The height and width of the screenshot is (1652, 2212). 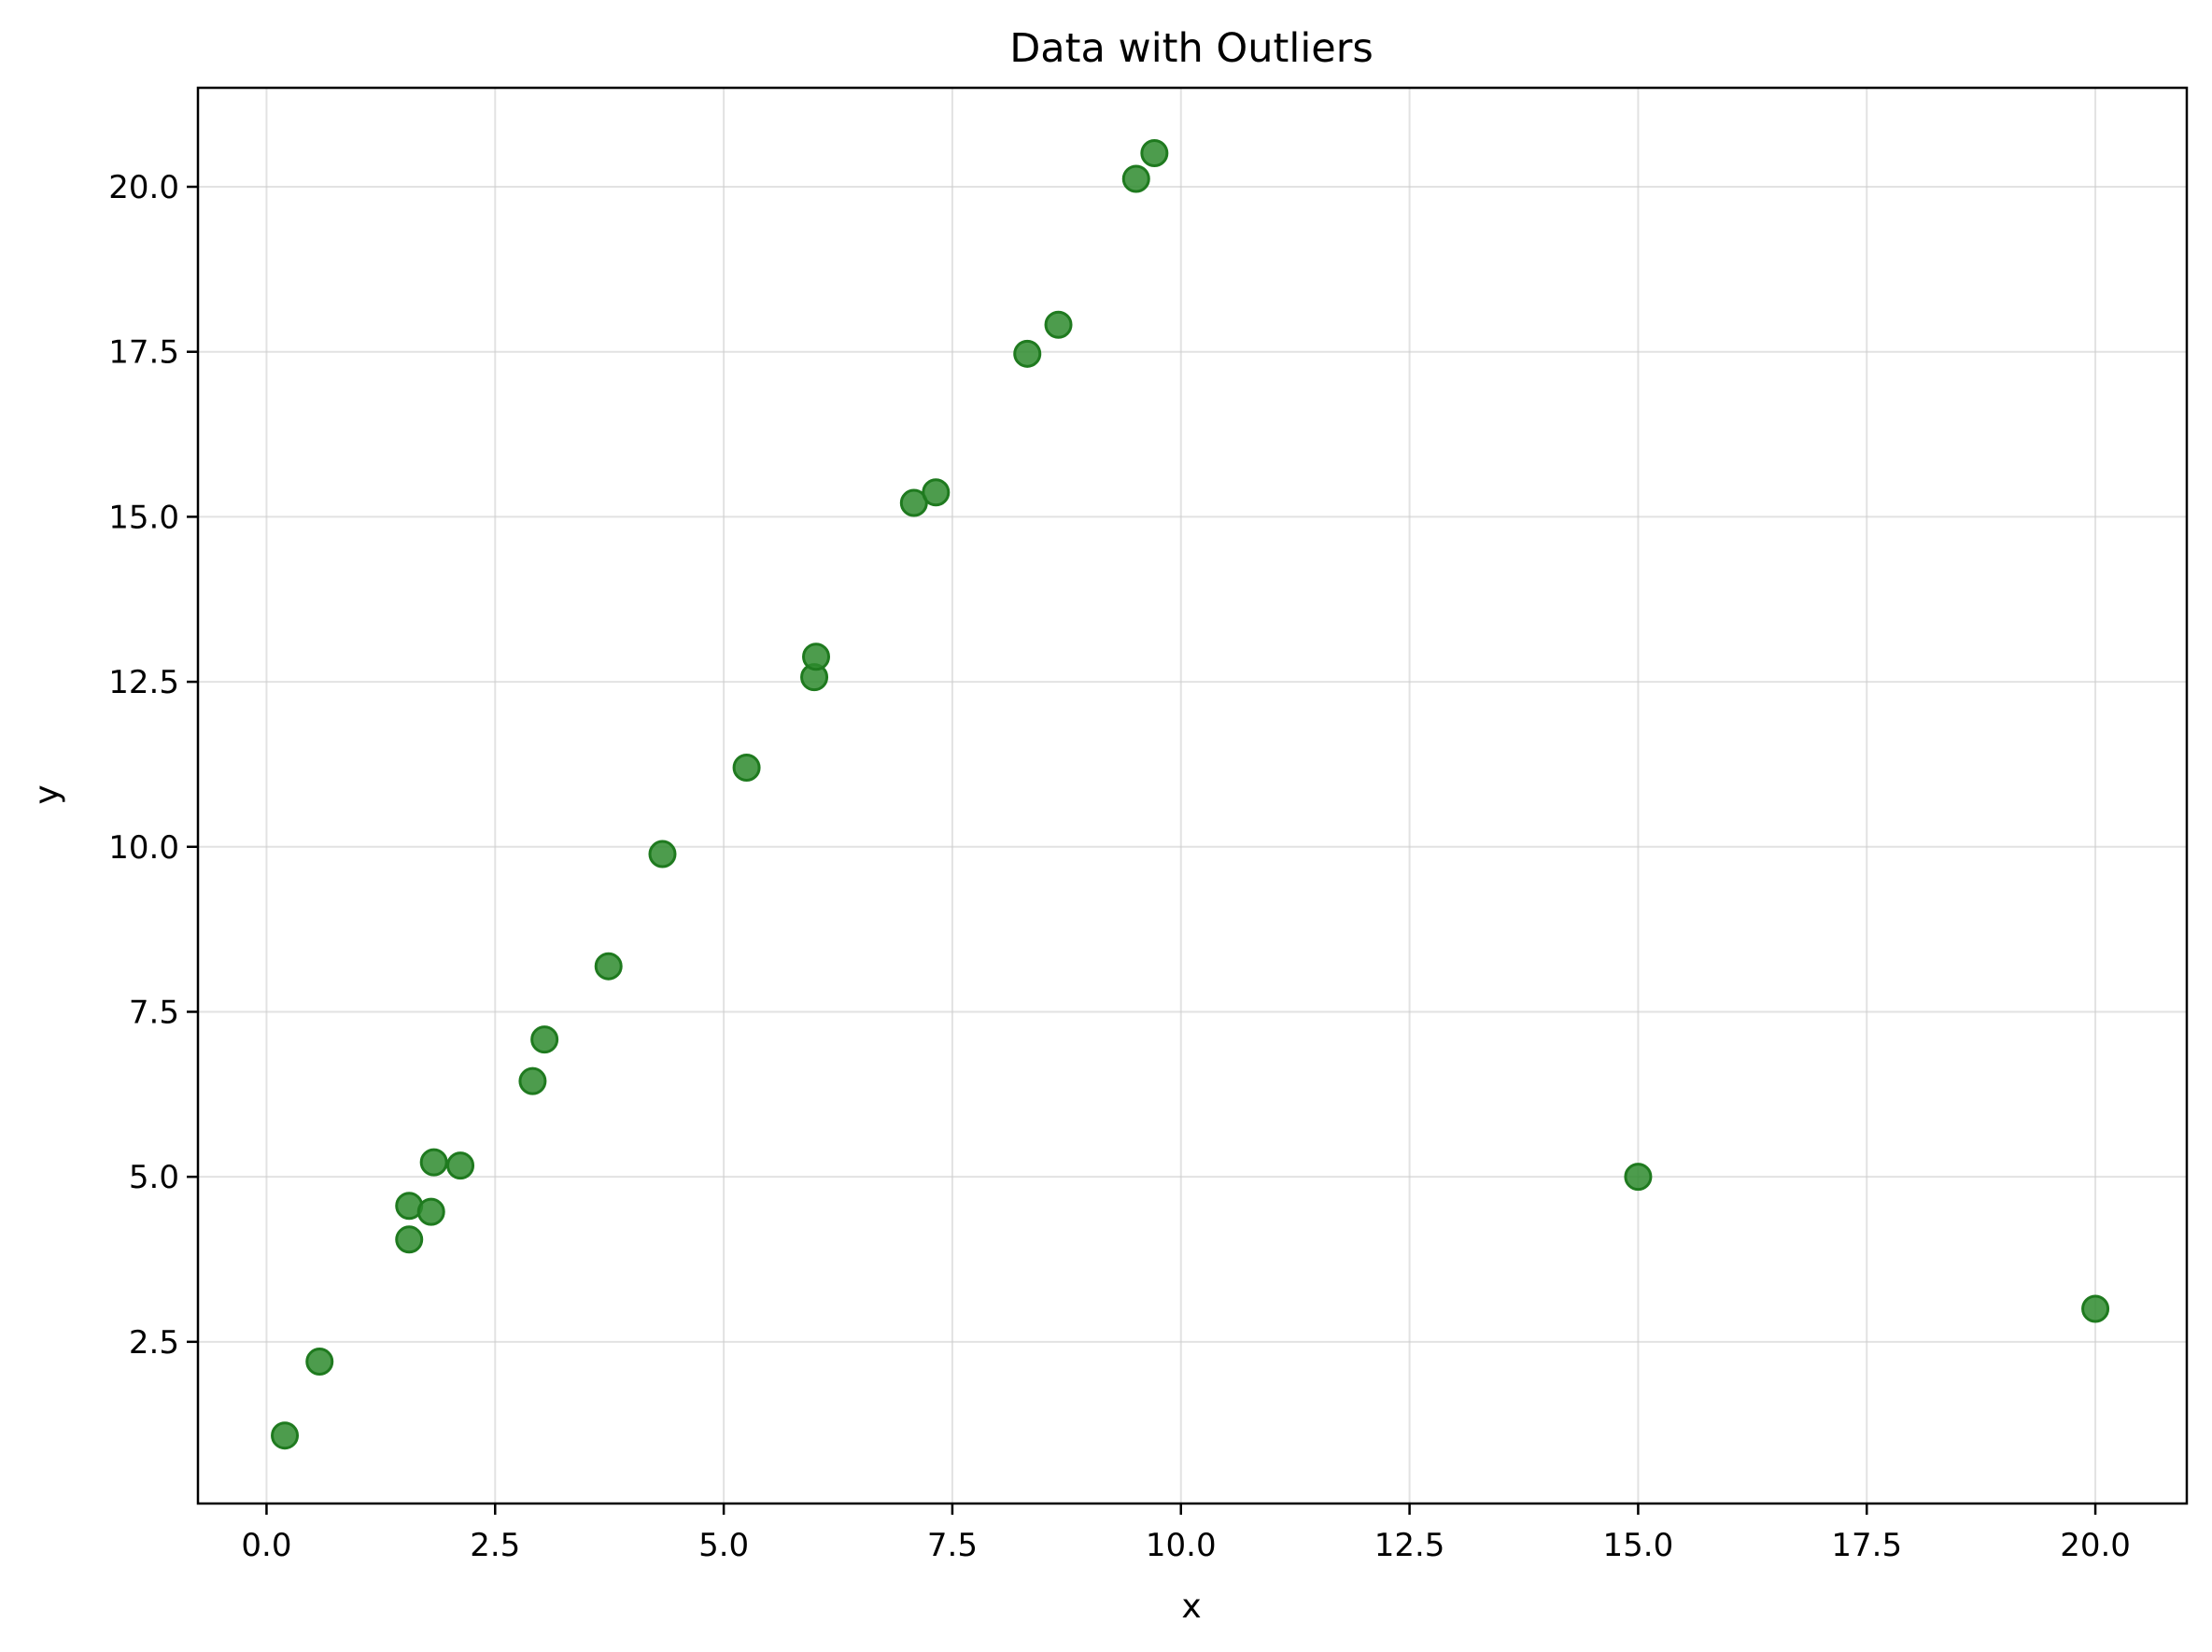 What do you see at coordinates (143, 353) in the screenshot?
I see `y-tick-label: 17.5` at bounding box center [143, 353].